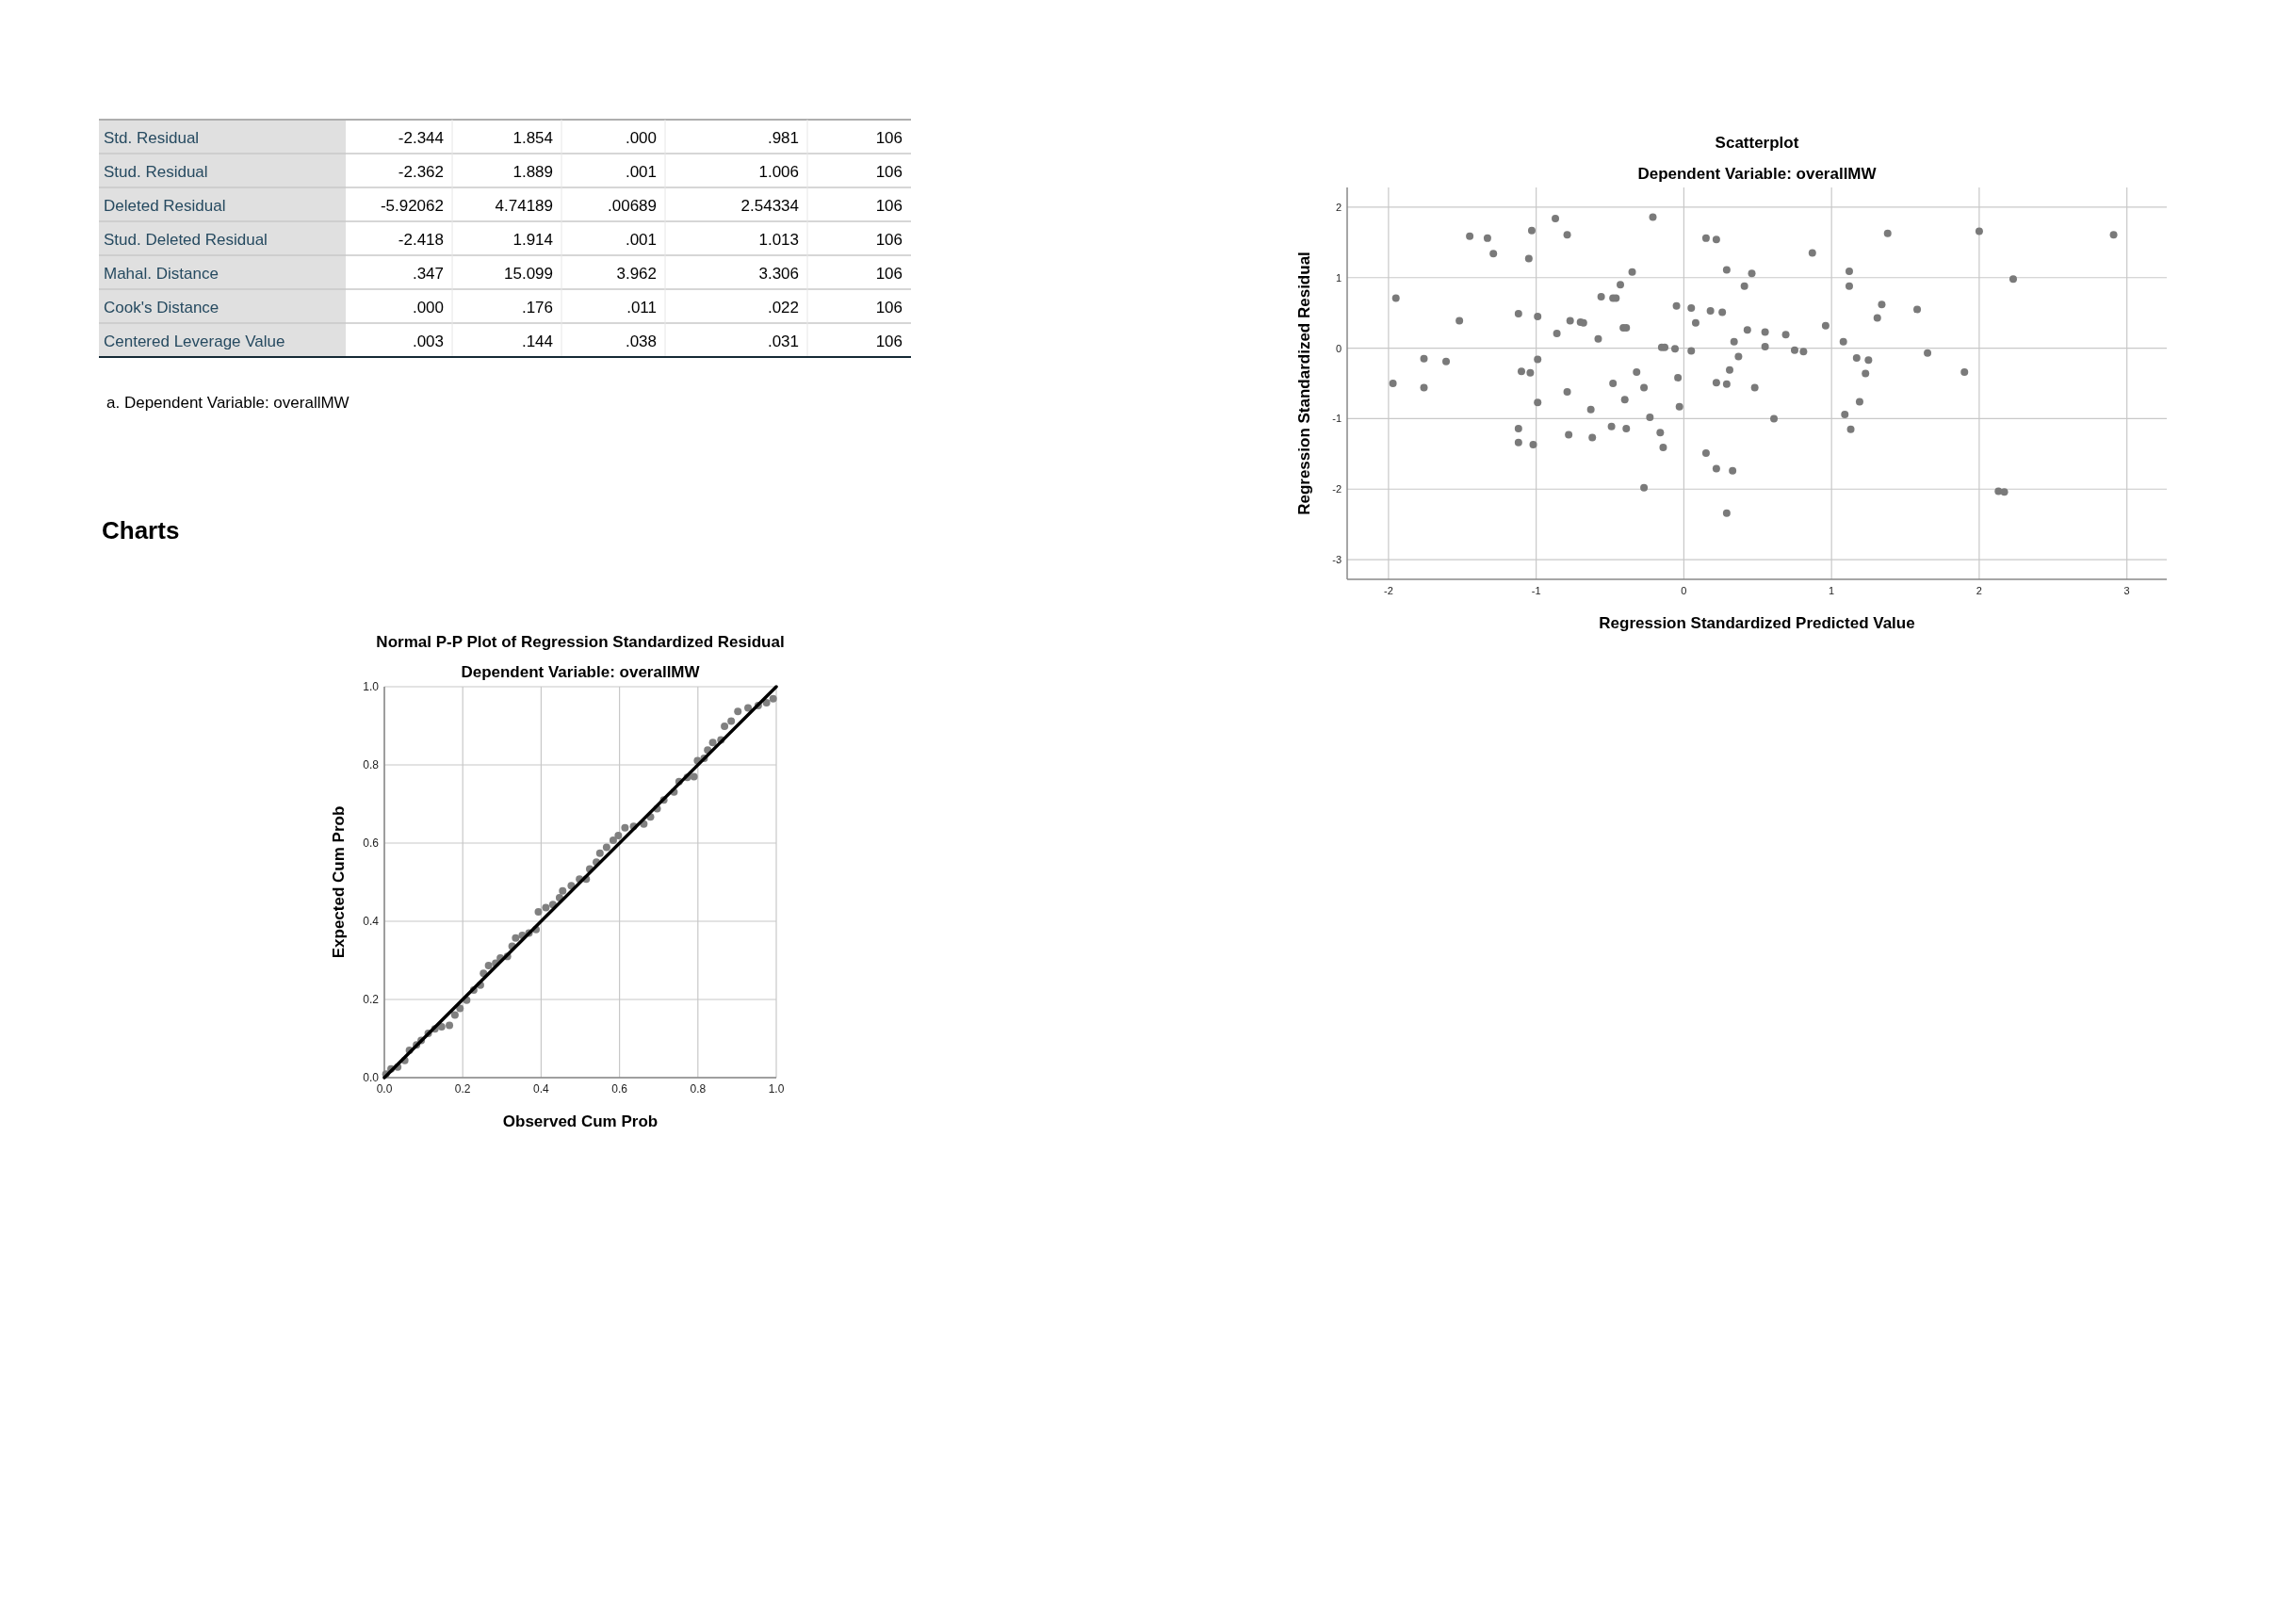 The image size is (2293, 1624). I want to click on text: 1.854, so click(532, 138).